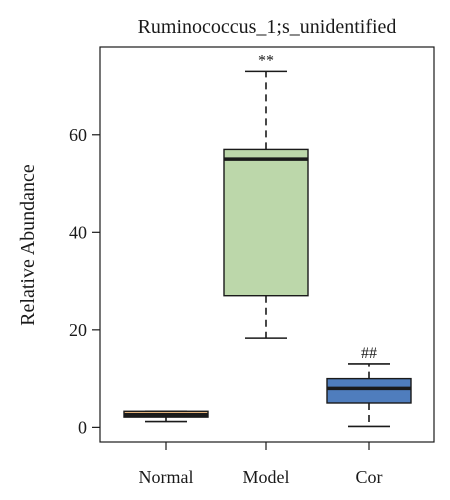  What do you see at coordinates (78, 135) in the screenshot?
I see `y-tick-label: 60` at bounding box center [78, 135].